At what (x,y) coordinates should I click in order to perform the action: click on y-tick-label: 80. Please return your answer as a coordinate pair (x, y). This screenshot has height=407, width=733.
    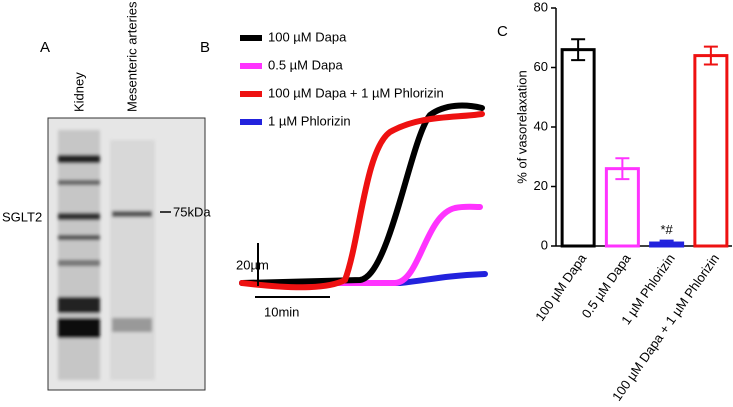
    Looking at the image, I should click on (541, 7).